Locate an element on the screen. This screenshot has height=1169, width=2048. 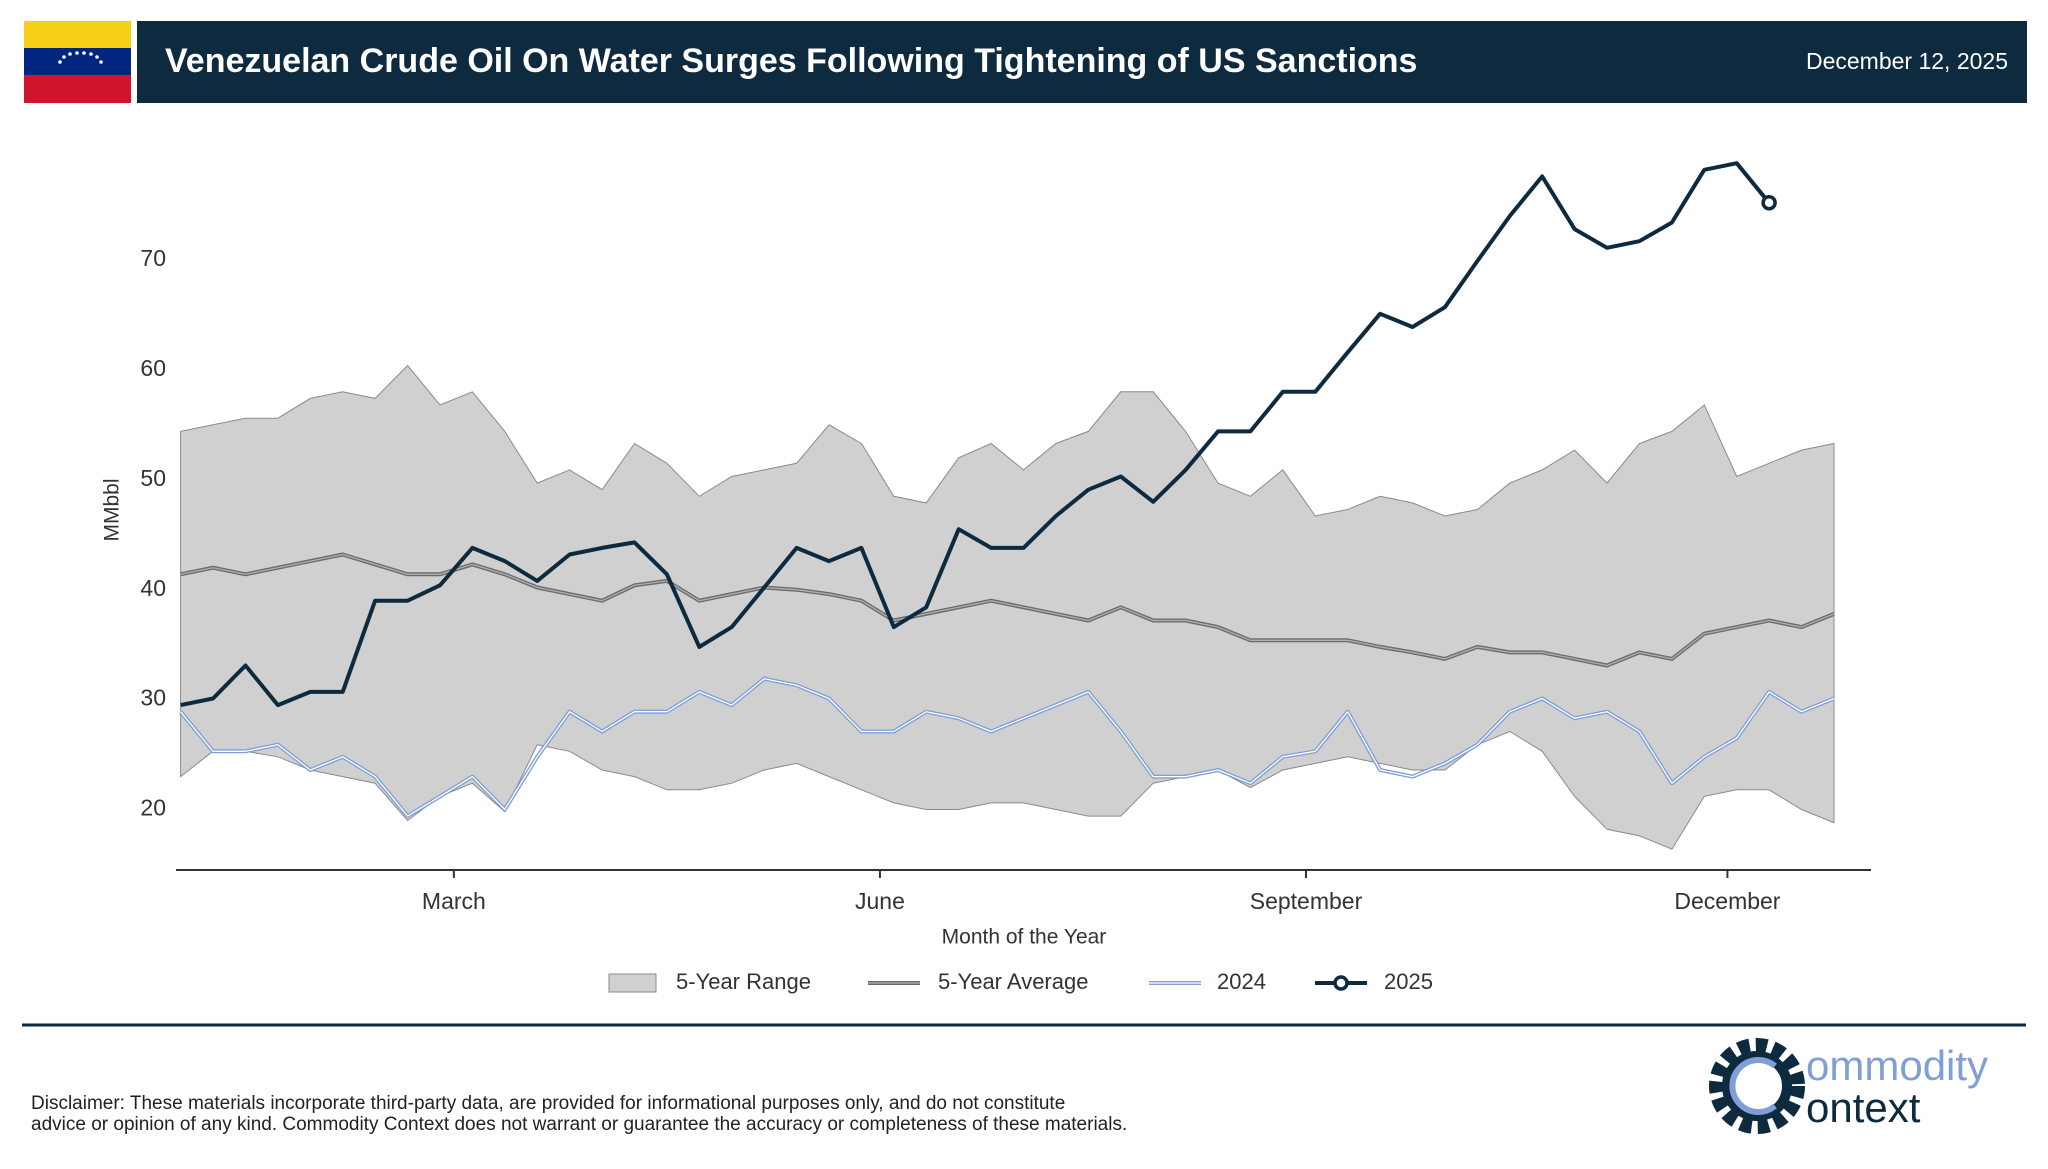
flag is located at coordinates (77, 62).